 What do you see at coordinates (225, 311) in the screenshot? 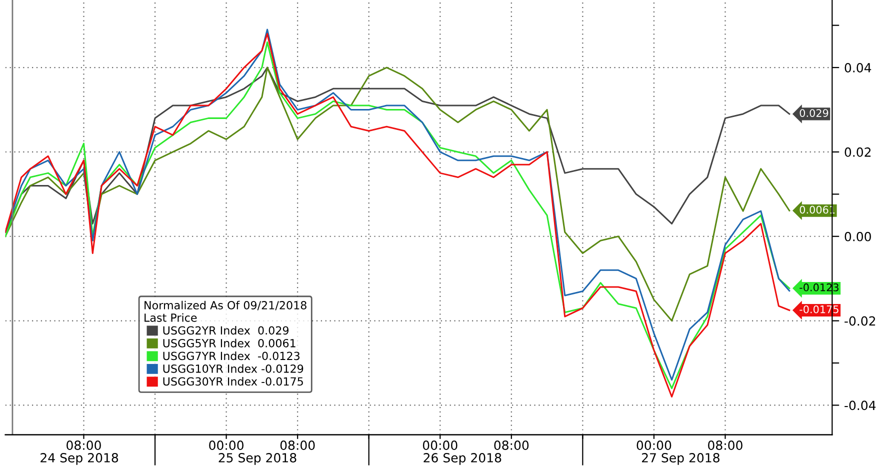
I see `legend-title: Normalized As Of 09/21/2018 Last Price` at bounding box center [225, 311].